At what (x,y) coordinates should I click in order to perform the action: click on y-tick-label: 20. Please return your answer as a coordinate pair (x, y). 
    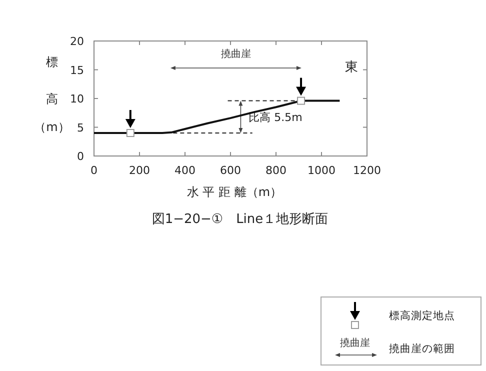
    Looking at the image, I should click on (77, 41).